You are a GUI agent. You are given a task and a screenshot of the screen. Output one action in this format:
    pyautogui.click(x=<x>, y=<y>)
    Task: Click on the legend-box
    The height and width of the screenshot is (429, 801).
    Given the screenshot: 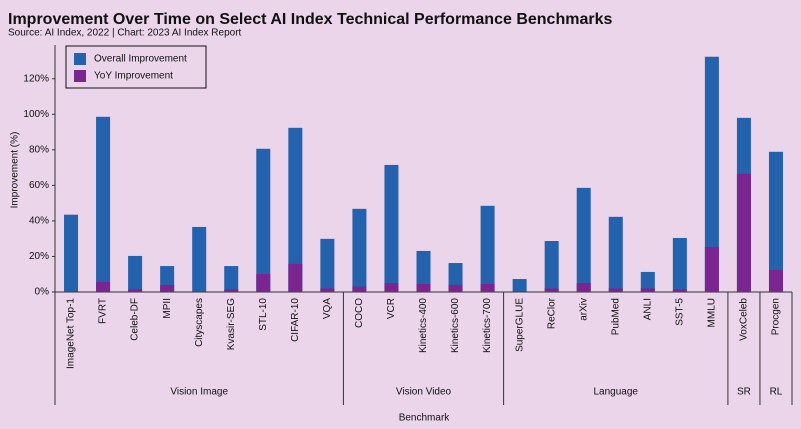 What is the action you would take?
    pyautogui.click(x=136, y=67)
    